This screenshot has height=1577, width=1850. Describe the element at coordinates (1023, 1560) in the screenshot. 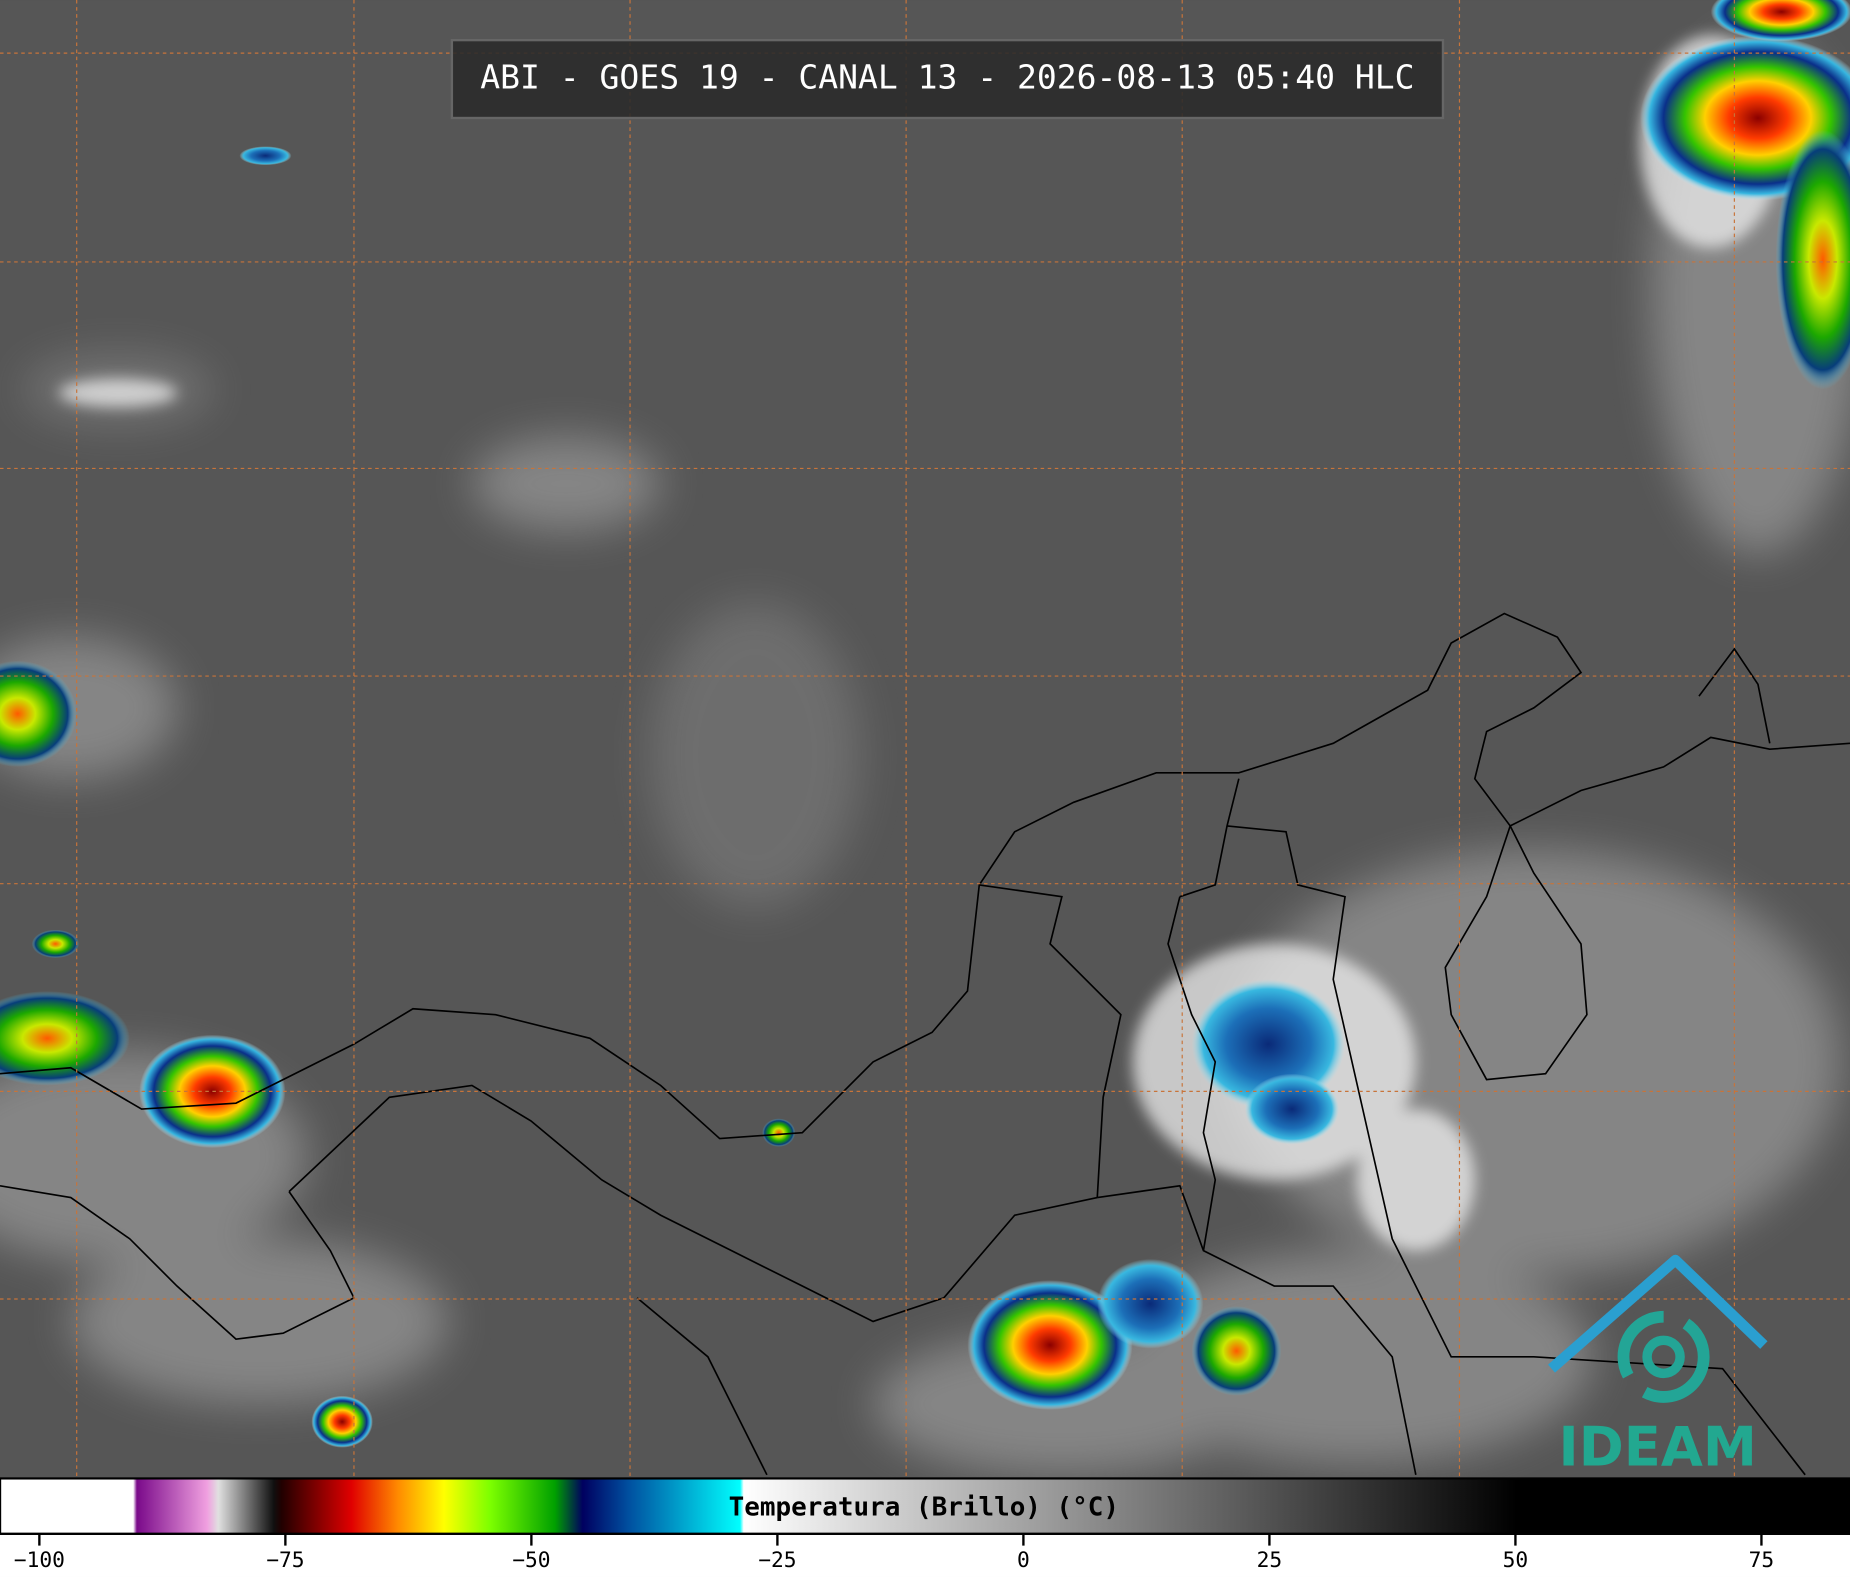

I see `tick-label: 0` at that location.